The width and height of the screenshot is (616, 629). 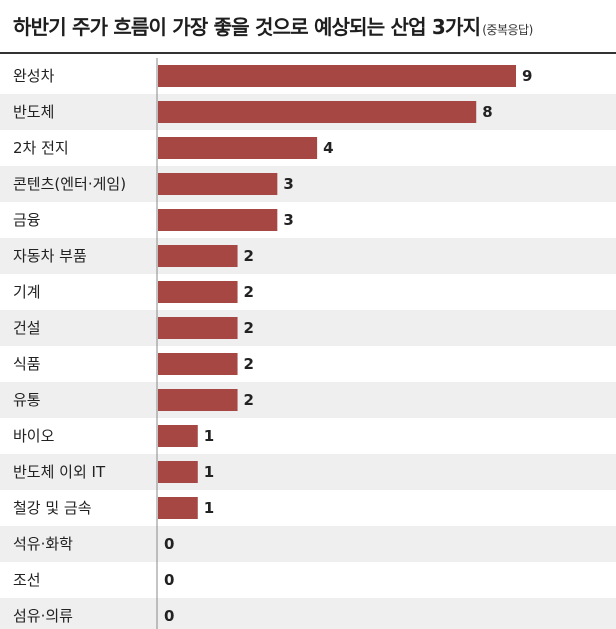 What do you see at coordinates (27, 328) in the screenshot?
I see `category-label: 건설` at bounding box center [27, 328].